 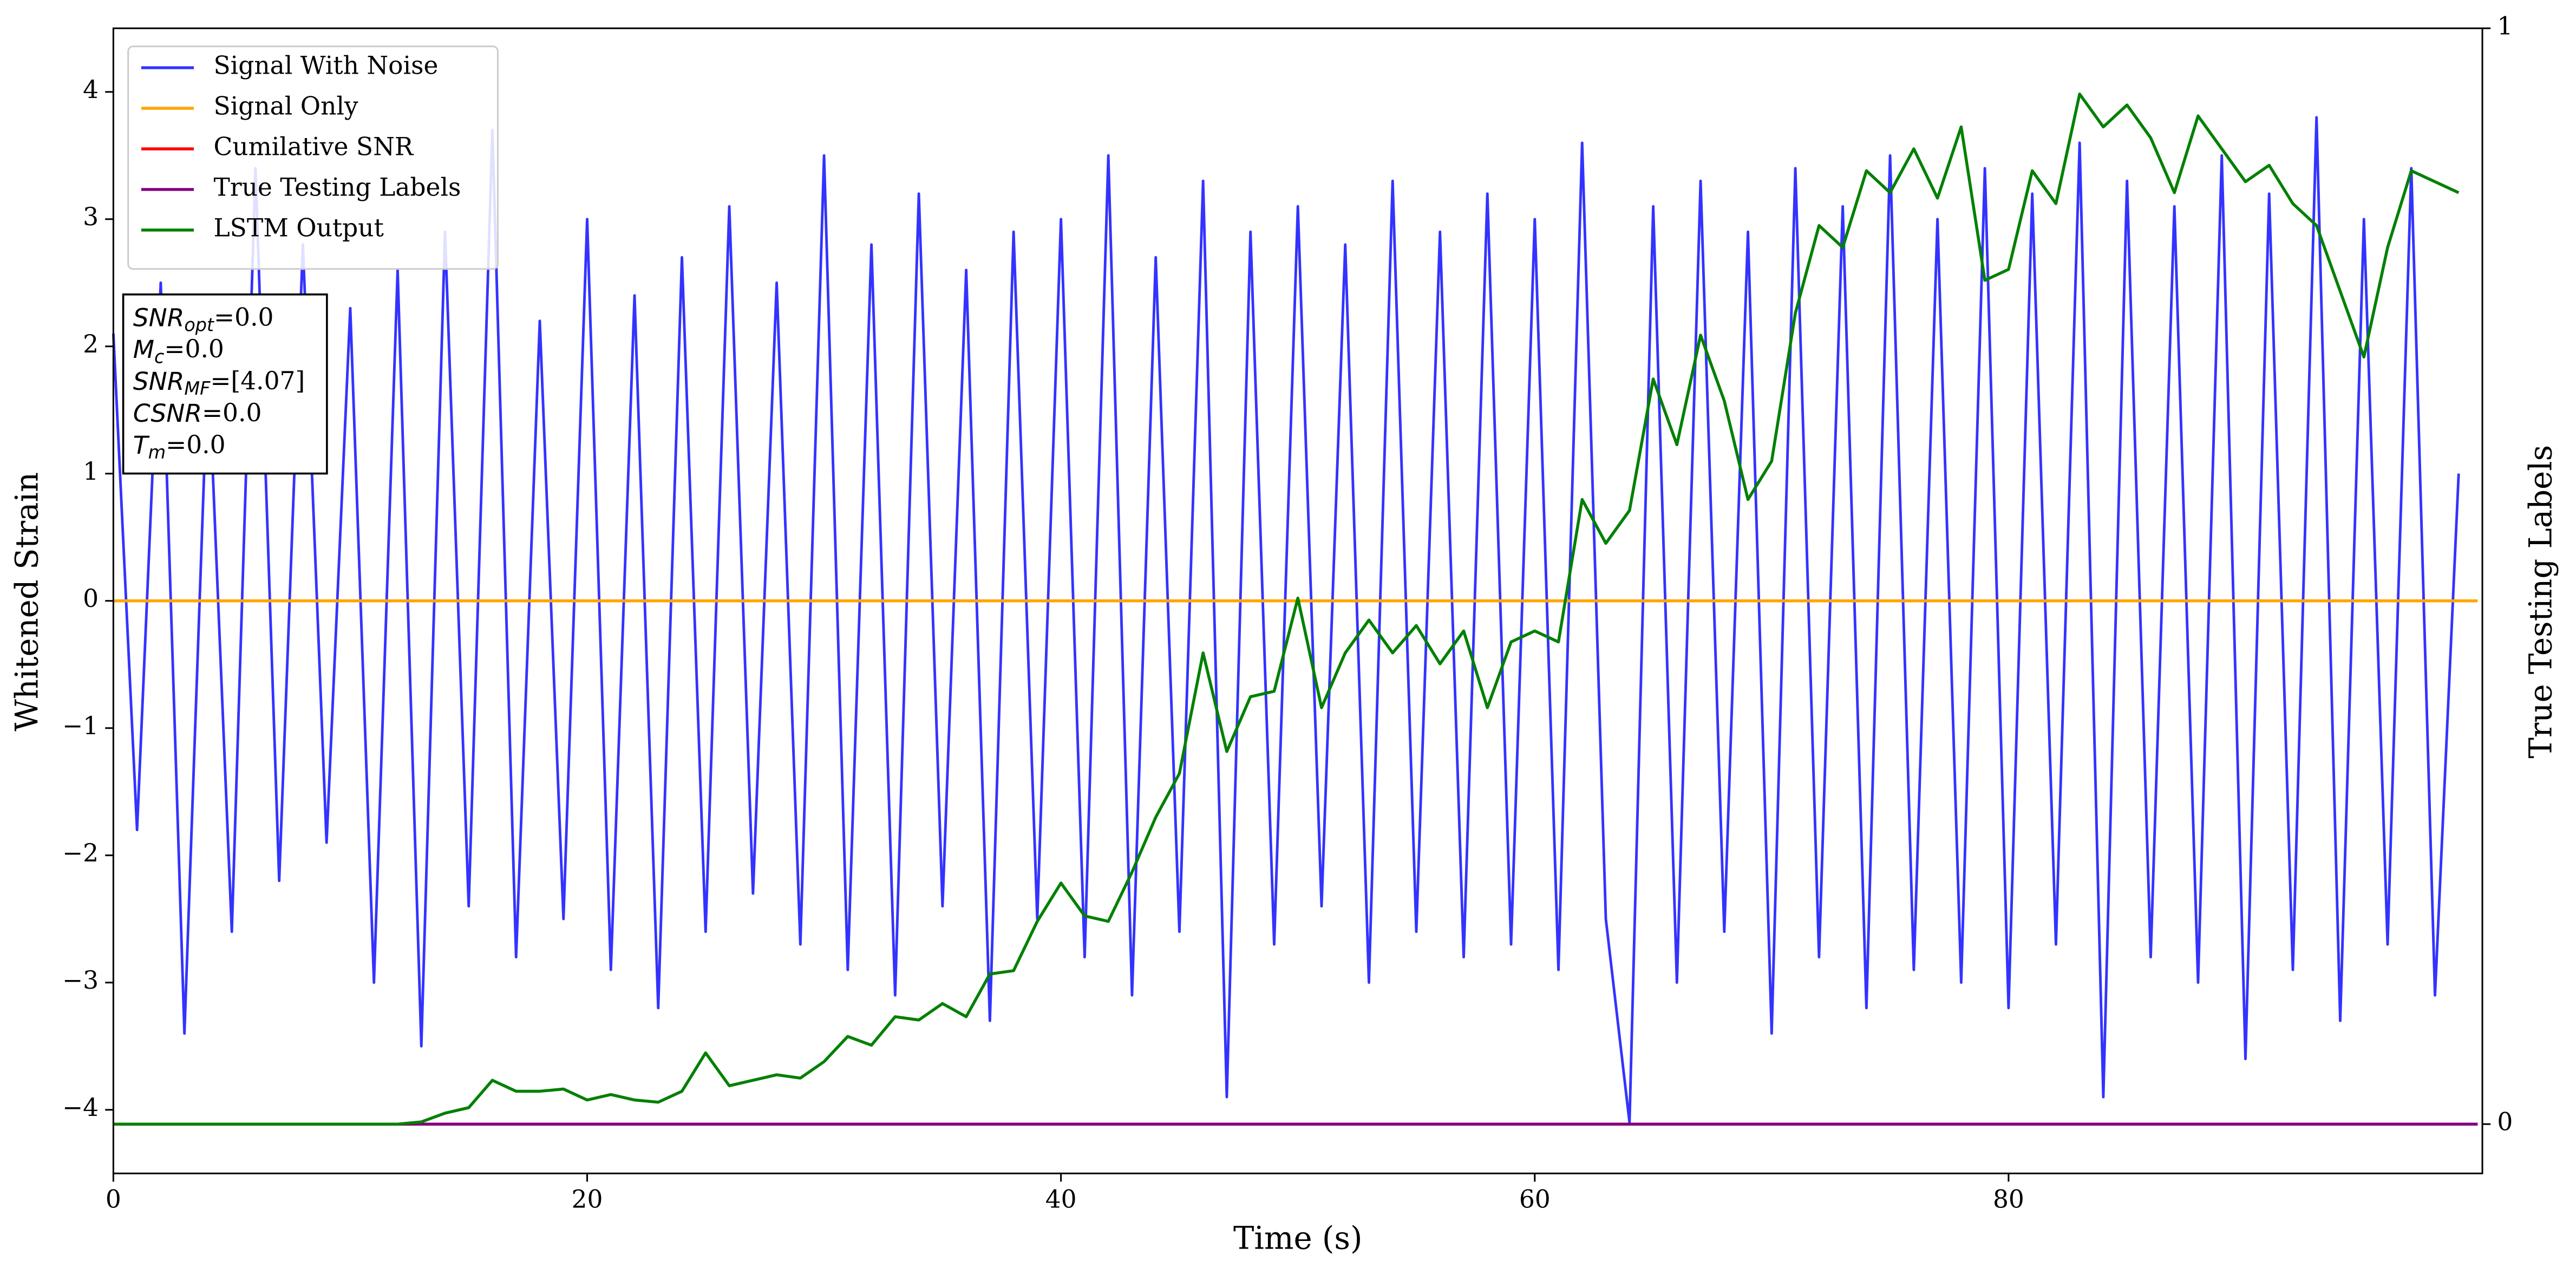 What do you see at coordinates (80, 980) in the screenshot?
I see `y-tick-label: −3` at bounding box center [80, 980].